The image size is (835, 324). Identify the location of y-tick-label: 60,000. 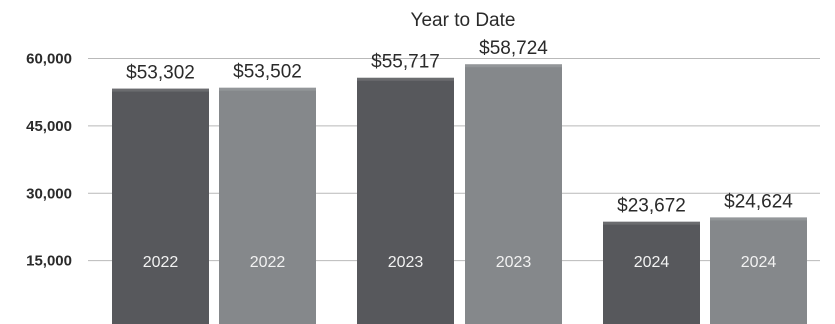
(49, 59).